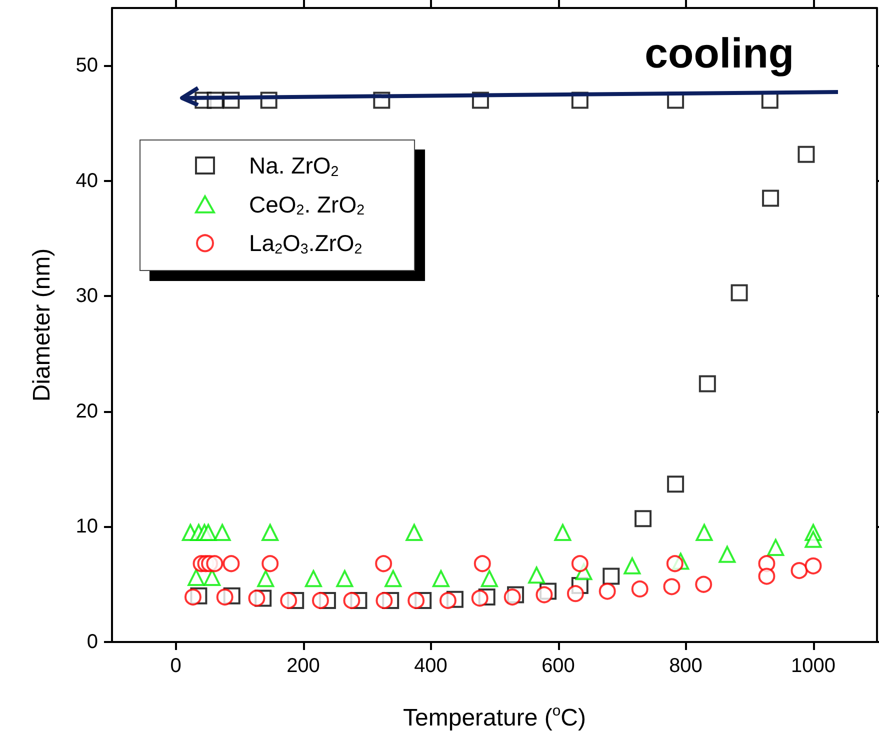 This screenshot has width=879, height=743. What do you see at coordinates (87, 527) in the screenshot?
I see `y-tick-label: 10` at bounding box center [87, 527].